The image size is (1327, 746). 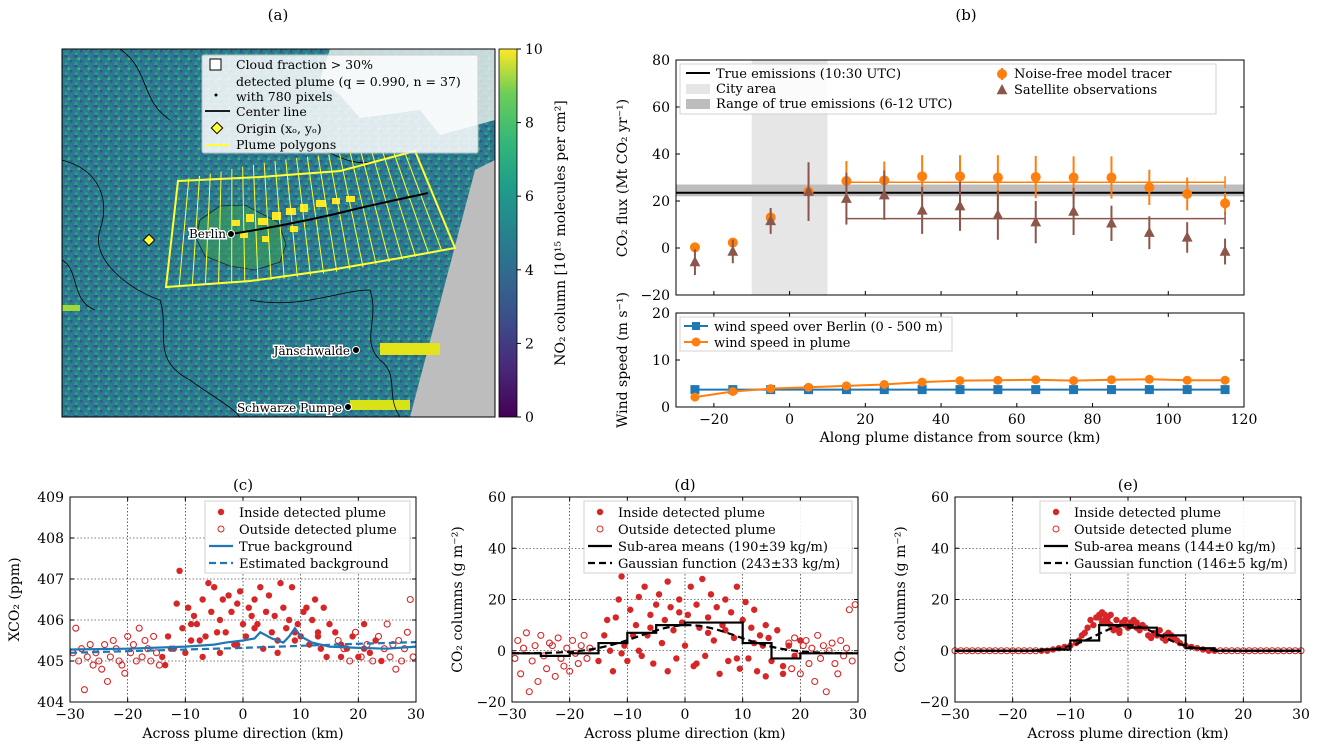 What do you see at coordinates (1244, 420) in the screenshot?
I see `x-tick-label: 120` at bounding box center [1244, 420].